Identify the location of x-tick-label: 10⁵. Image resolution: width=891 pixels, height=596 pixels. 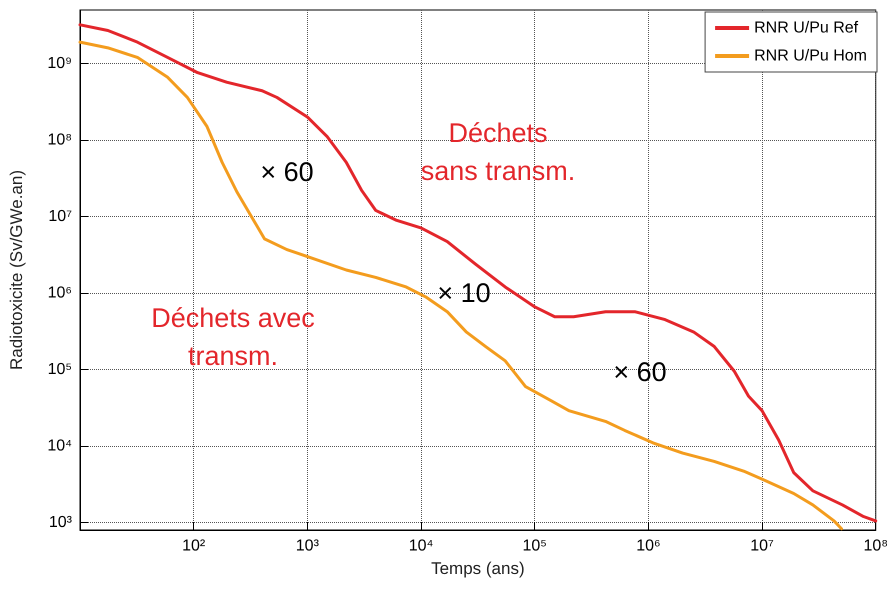
(534, 546).